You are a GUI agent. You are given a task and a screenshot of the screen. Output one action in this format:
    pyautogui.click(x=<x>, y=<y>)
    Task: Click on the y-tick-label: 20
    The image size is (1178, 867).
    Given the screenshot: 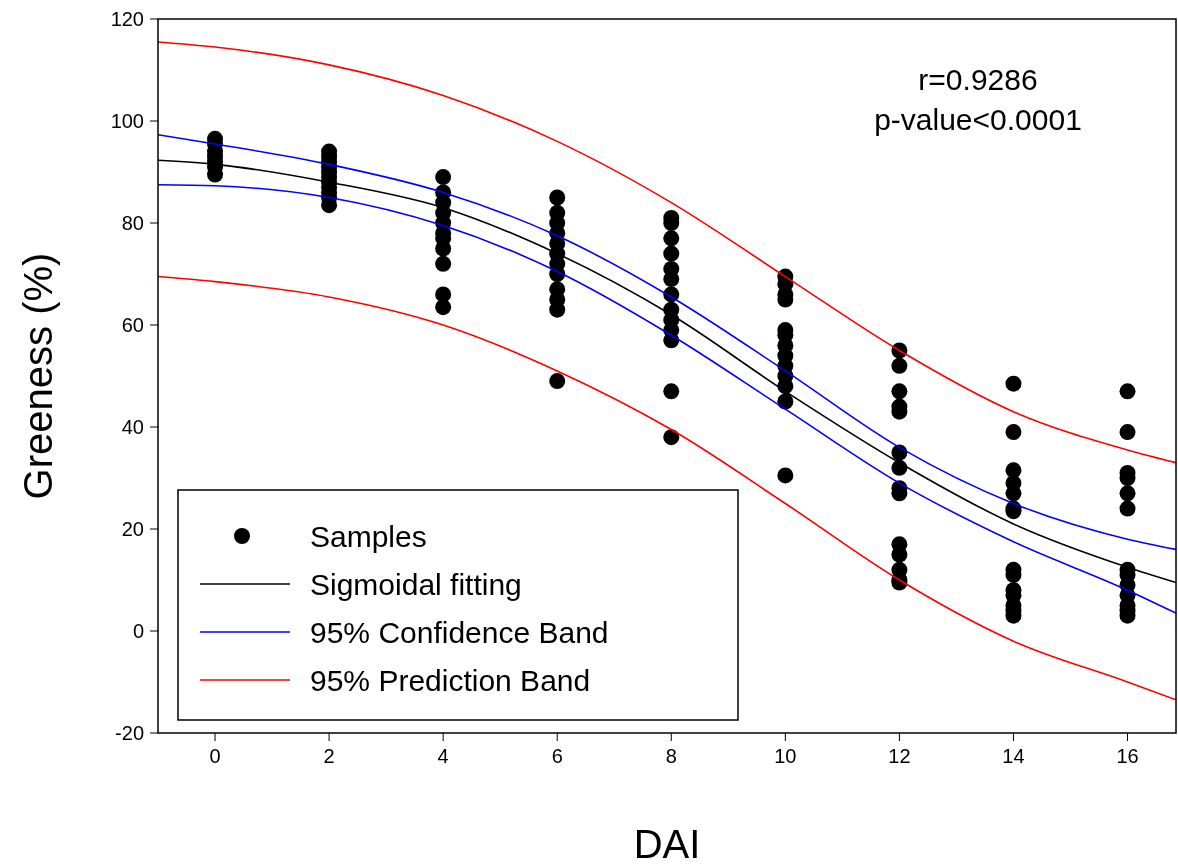 What is the action you would take?
    pyautogui.click(x=132, y=529)
    